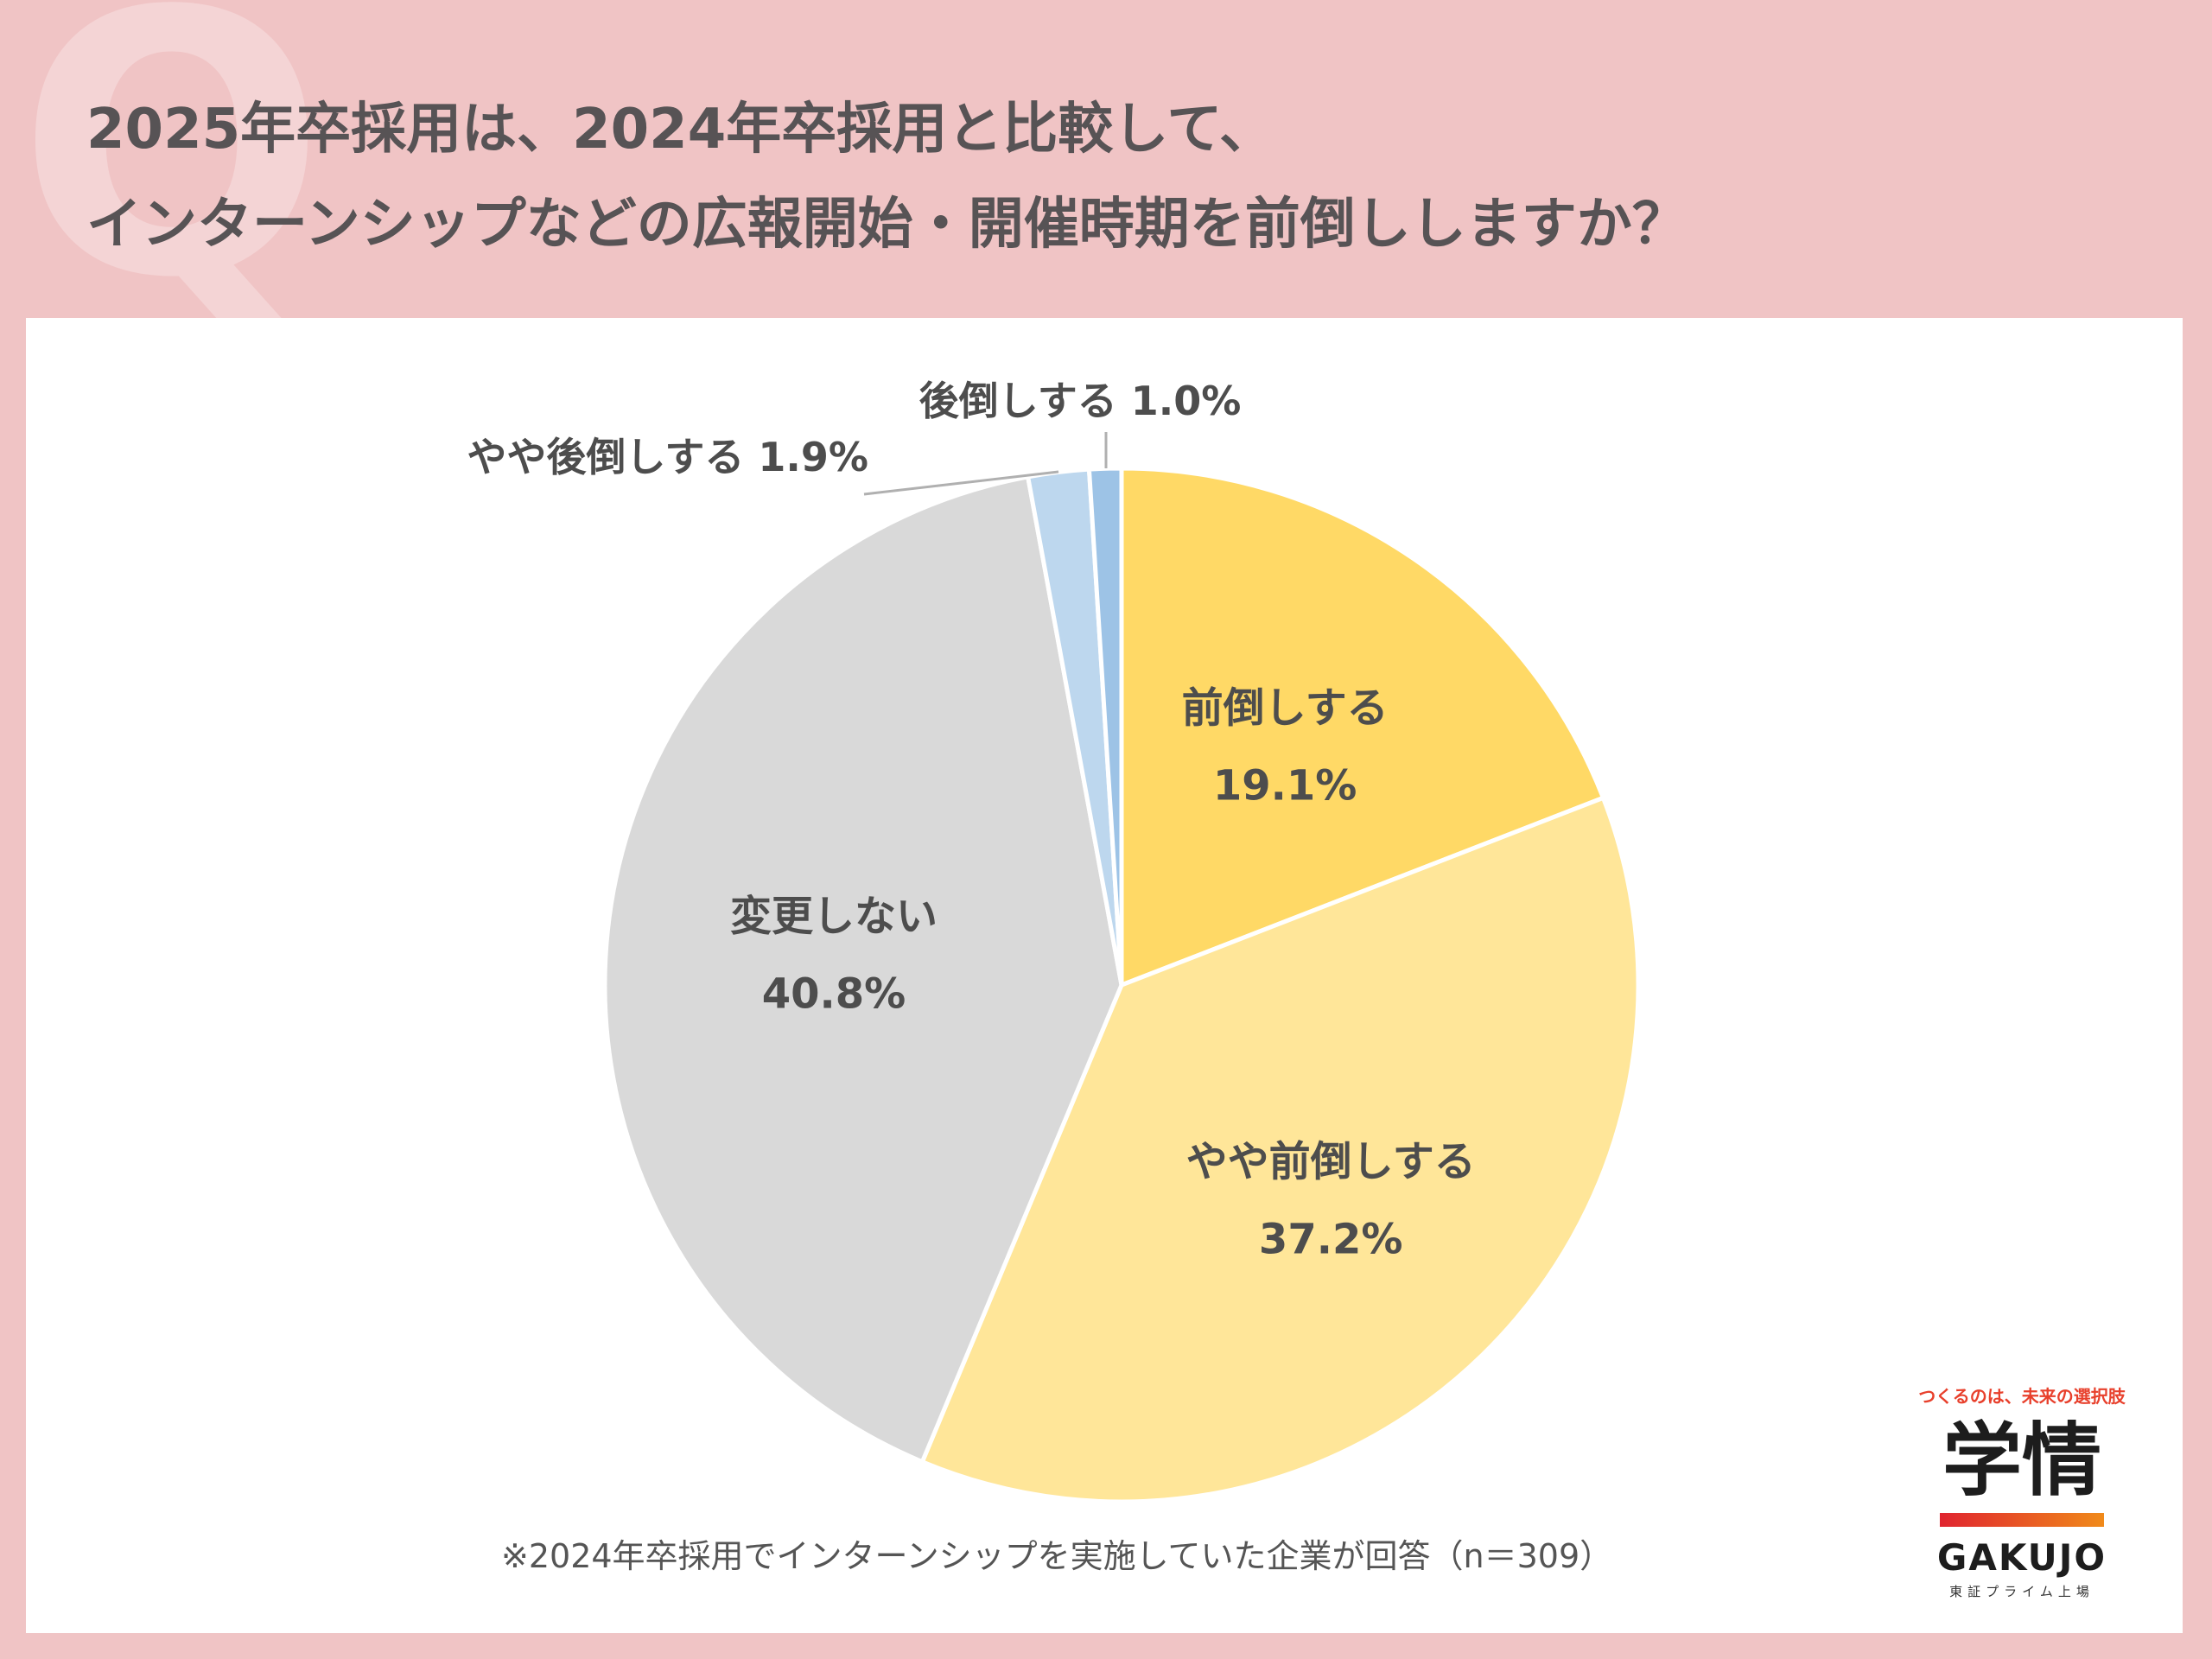 The image size is (2212, 1659). What do you see at coordinates (1331, 1239) in the screenshot?
I see `slice-value-2: 37.2%` at bounding box center [1331, 1239].